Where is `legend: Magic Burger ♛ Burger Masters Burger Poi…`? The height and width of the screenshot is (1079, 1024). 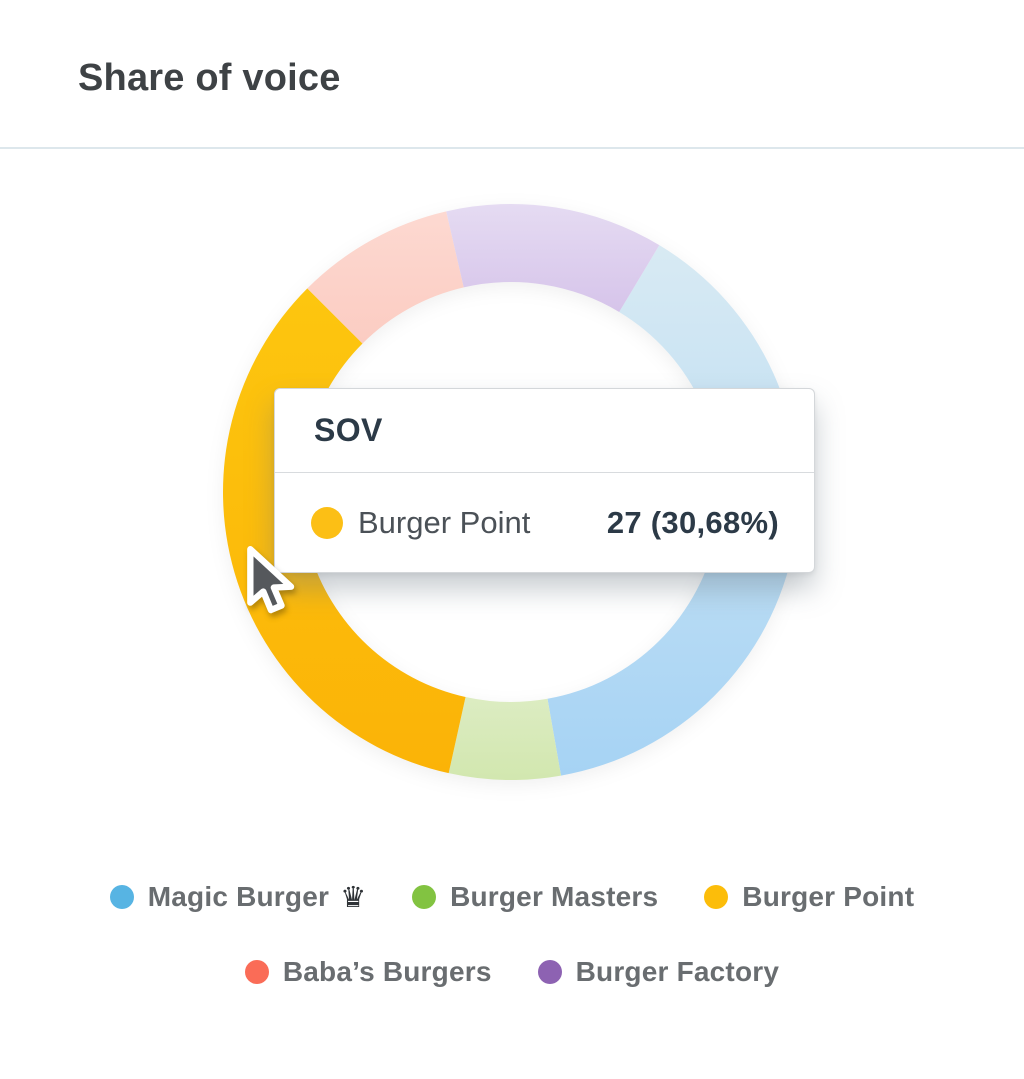
legend: Magic Burger ♛ Burger Masters Burger Poi… is located at coordinates (512, 934).